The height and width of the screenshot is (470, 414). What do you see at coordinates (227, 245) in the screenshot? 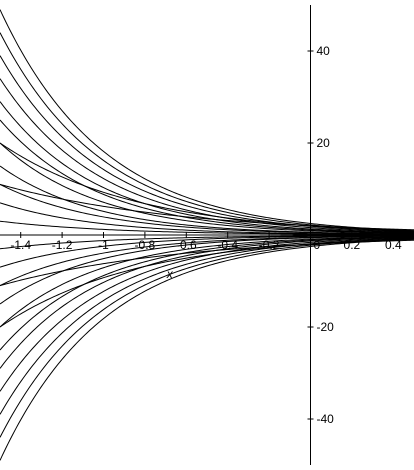
I see `x-tick-label: -0.4` at bounding box center [227, 245].